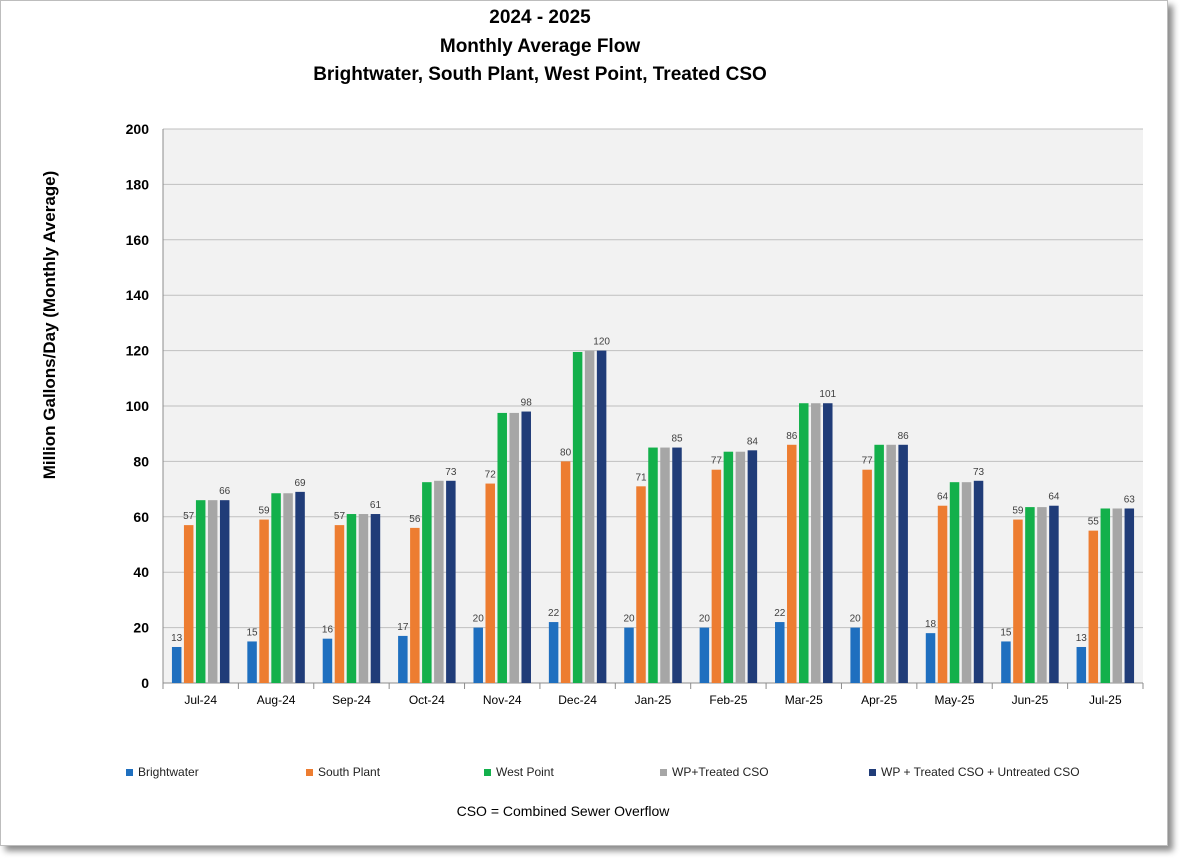  Describe the element at coordinates (403, 627) in the screenshot. I see `data-label: 17` at that location.